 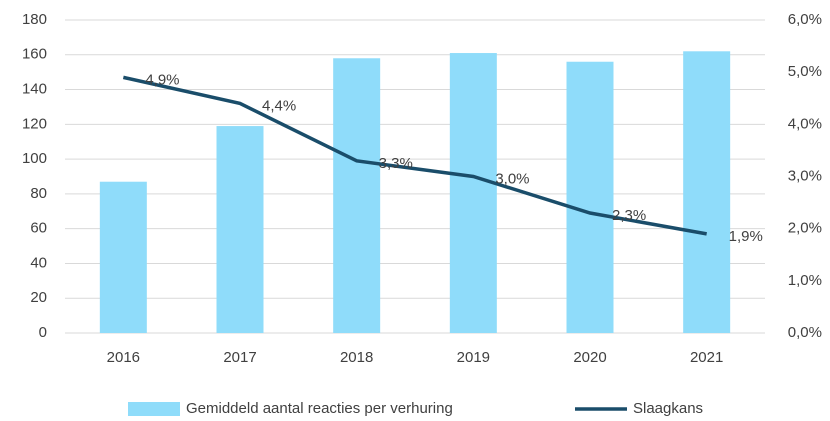 What do you see at coordinates (38, 297) in the screenshot?
I see `y-tick-label: 20` at bounding box center [38, 297].